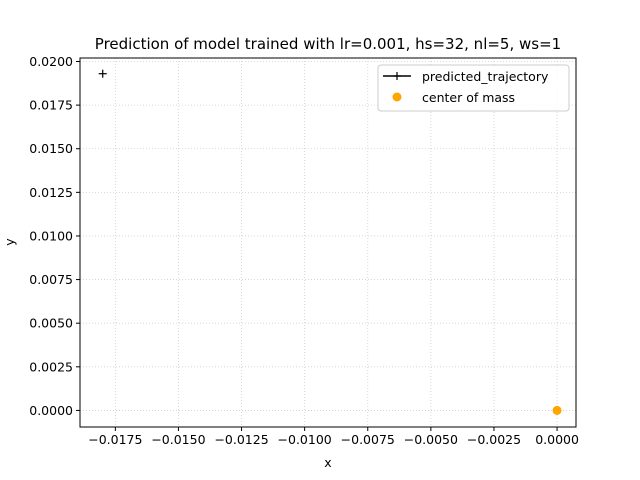  What do you see at coordinates (468, 97) in the screenshot?
I see `legend-label-center-of-mass: center of mass` at bounding box center [468, 97].